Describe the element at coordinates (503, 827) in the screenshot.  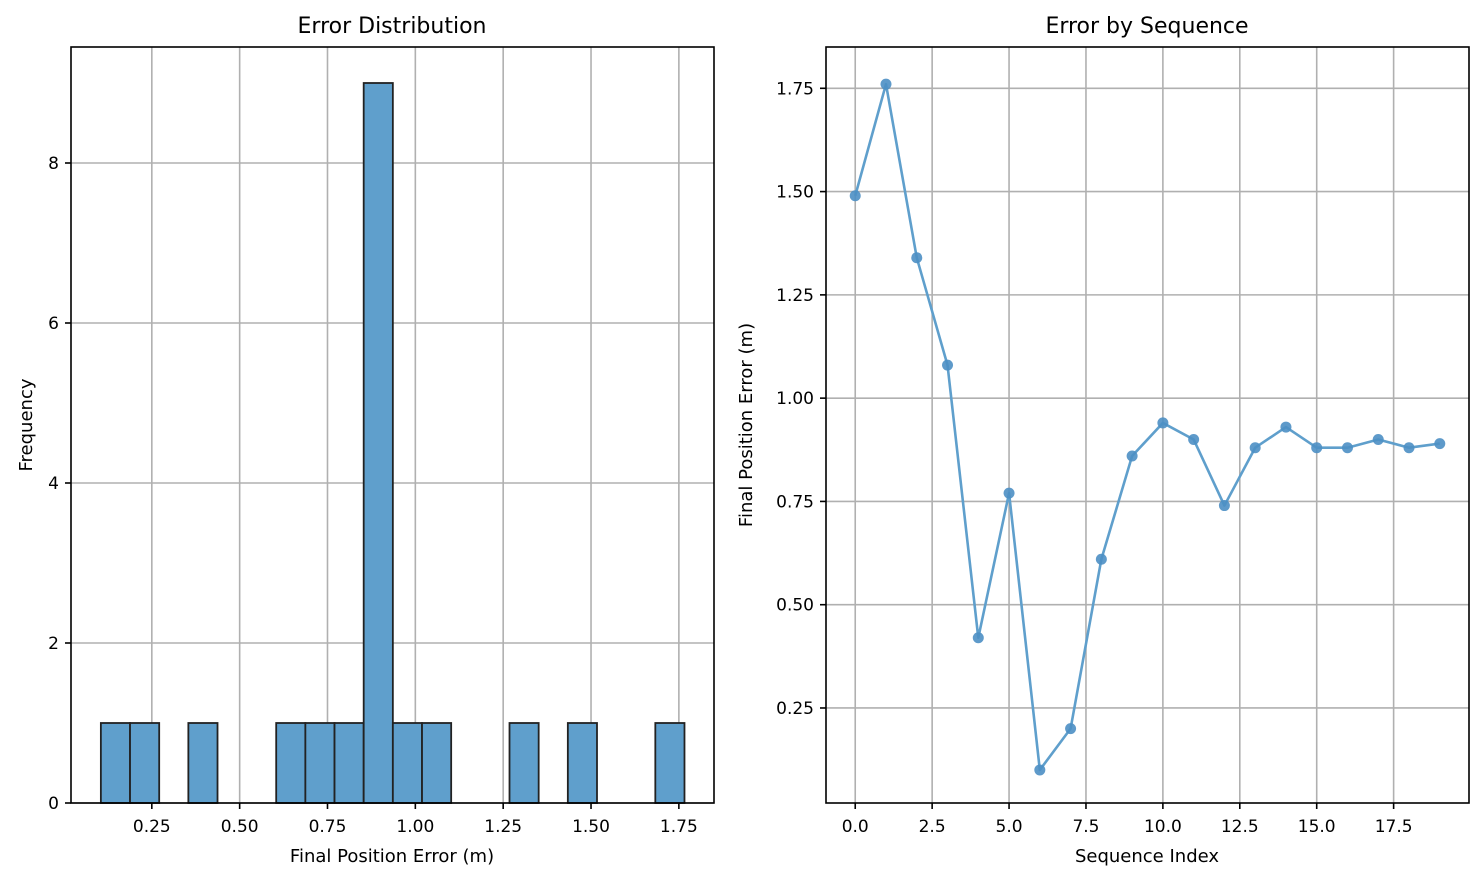
I see `x-tick-label: 1.25` at that location.